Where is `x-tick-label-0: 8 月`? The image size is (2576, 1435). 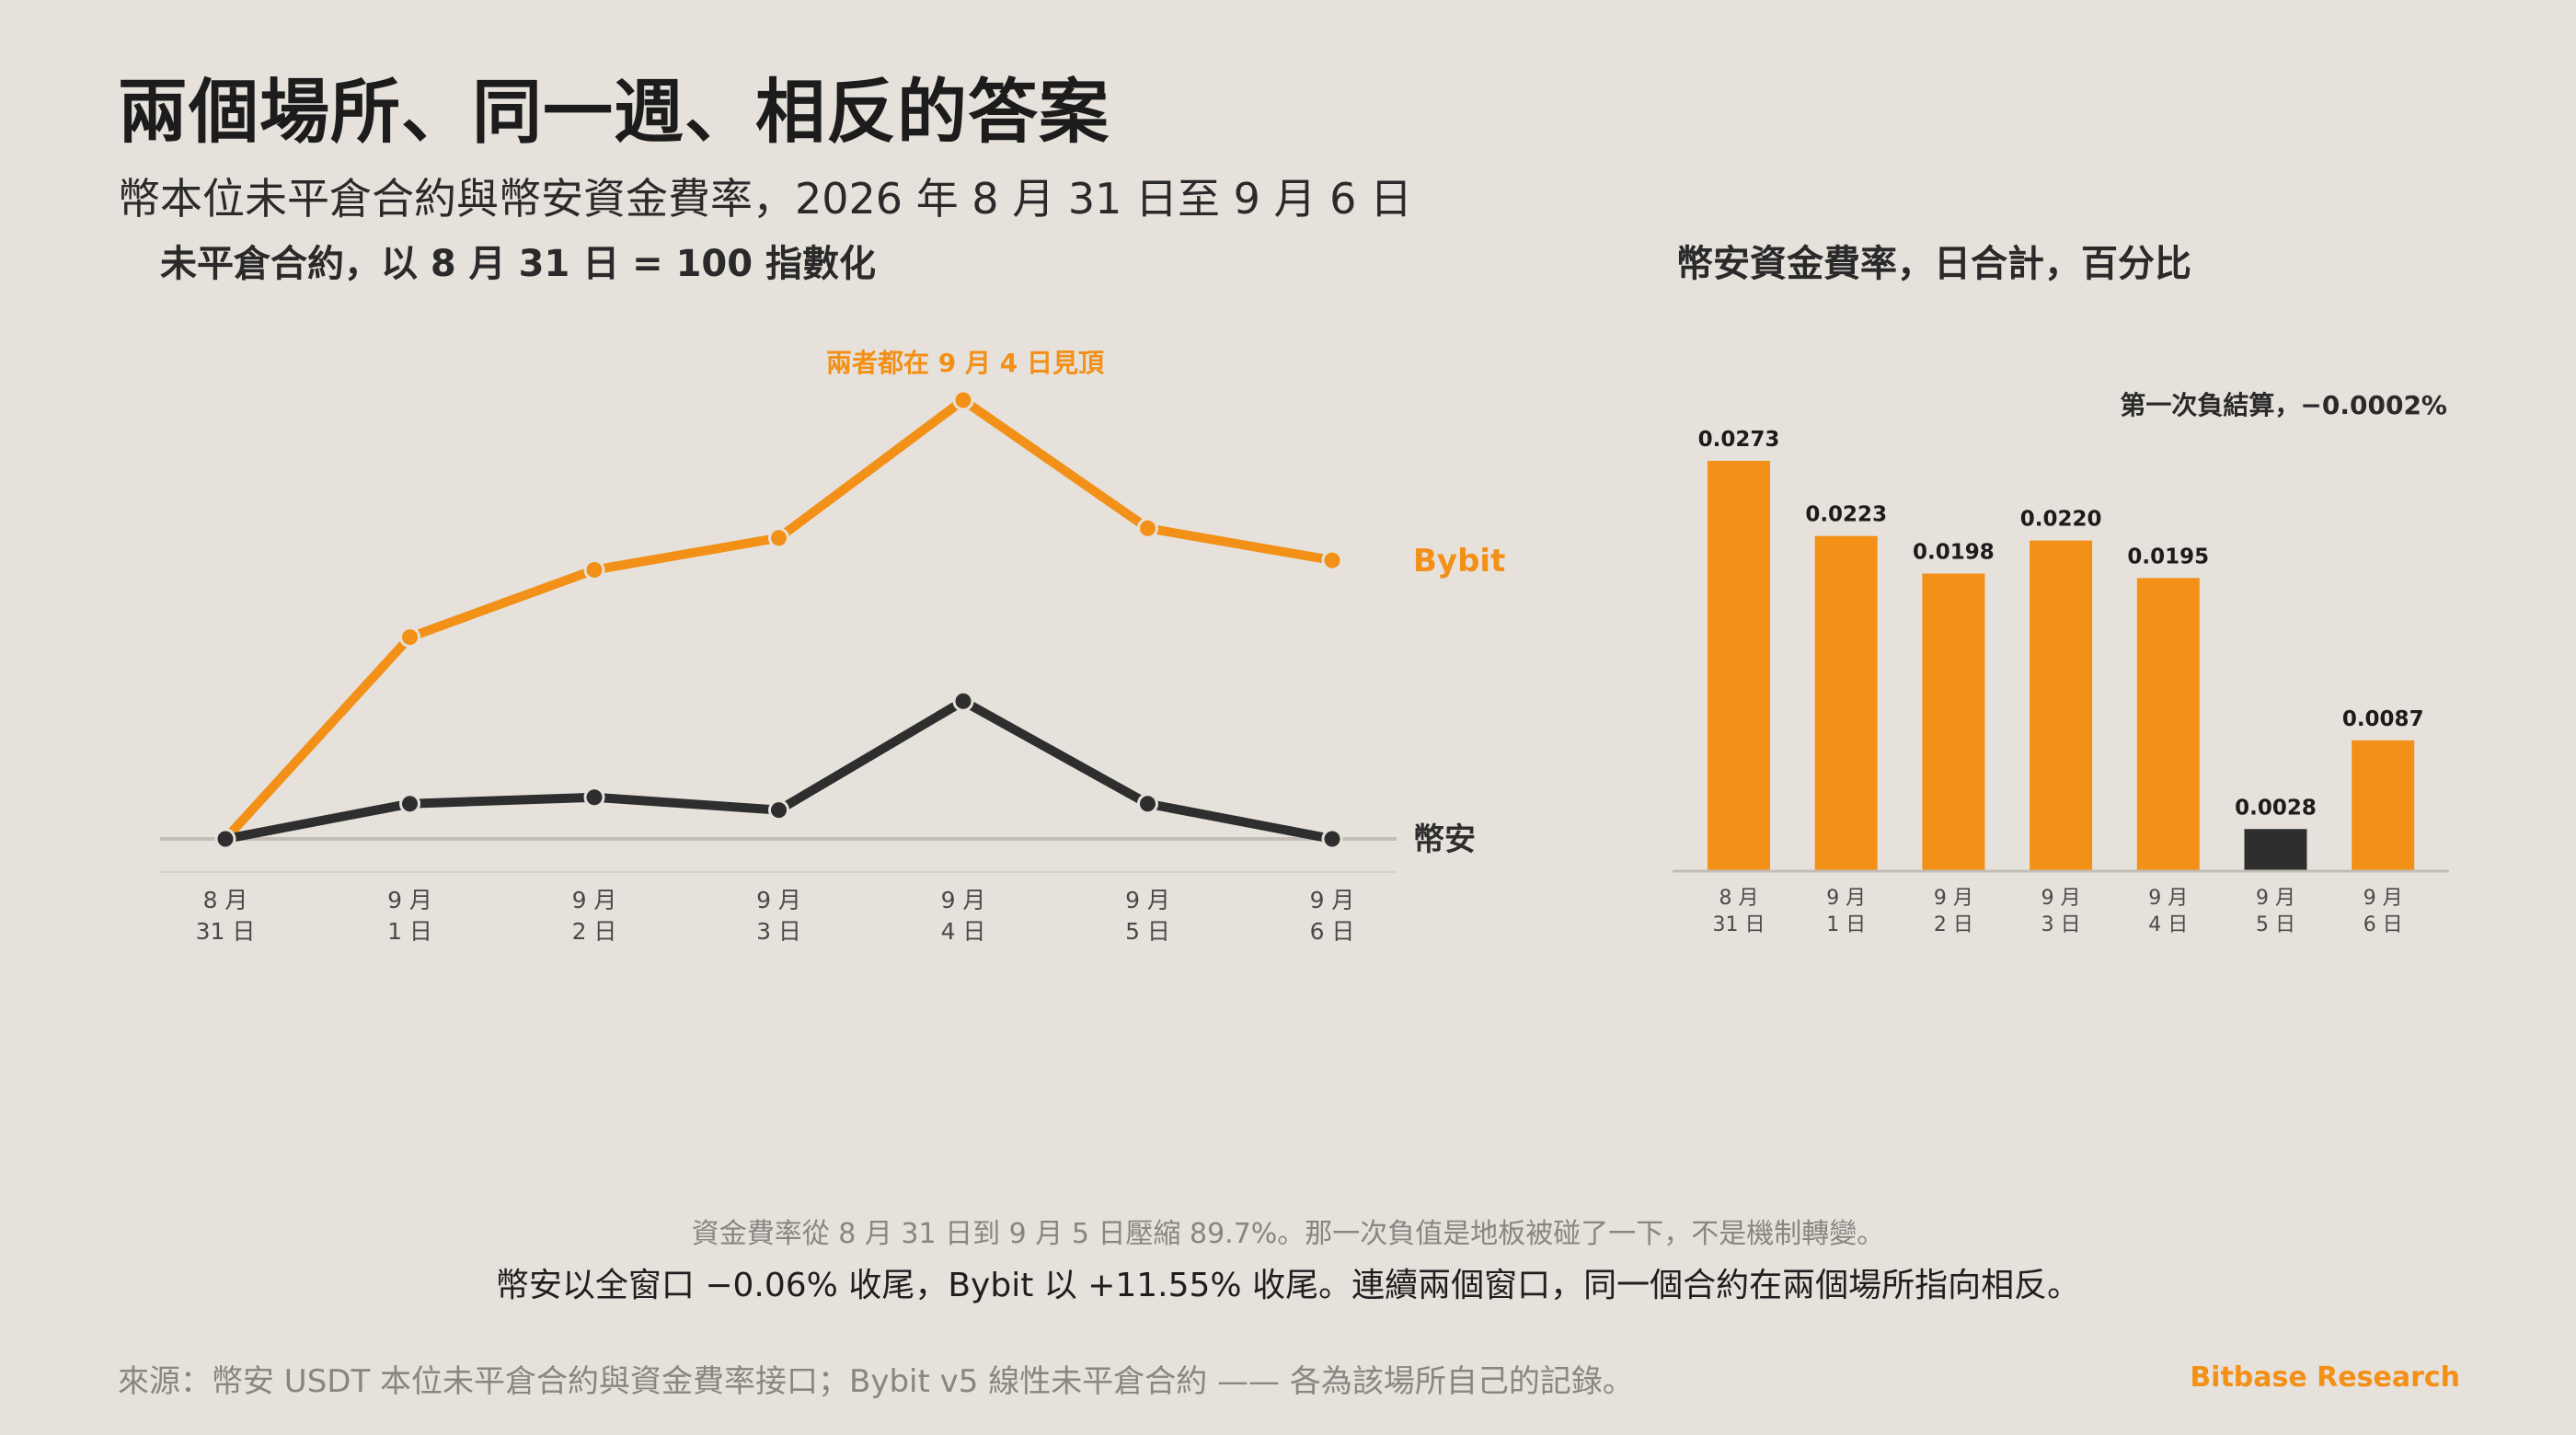
x-tick-label-0: 8 月 is located at coordinates (225, 900).